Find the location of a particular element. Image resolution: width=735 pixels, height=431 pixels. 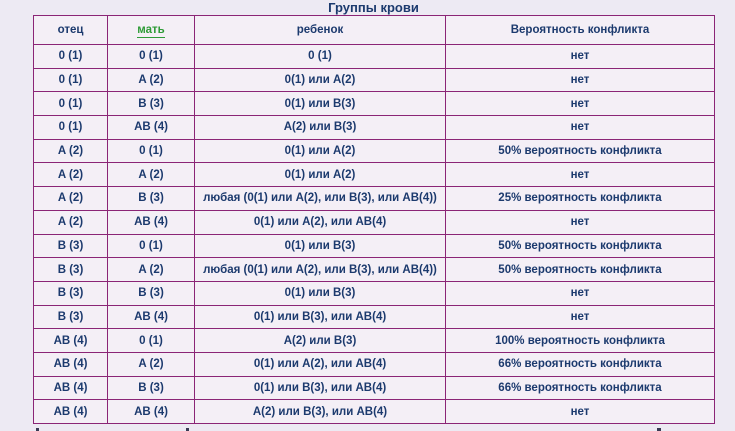

cell-conflict: 100% вероятность конфликта is located at coordinates (580, 340).